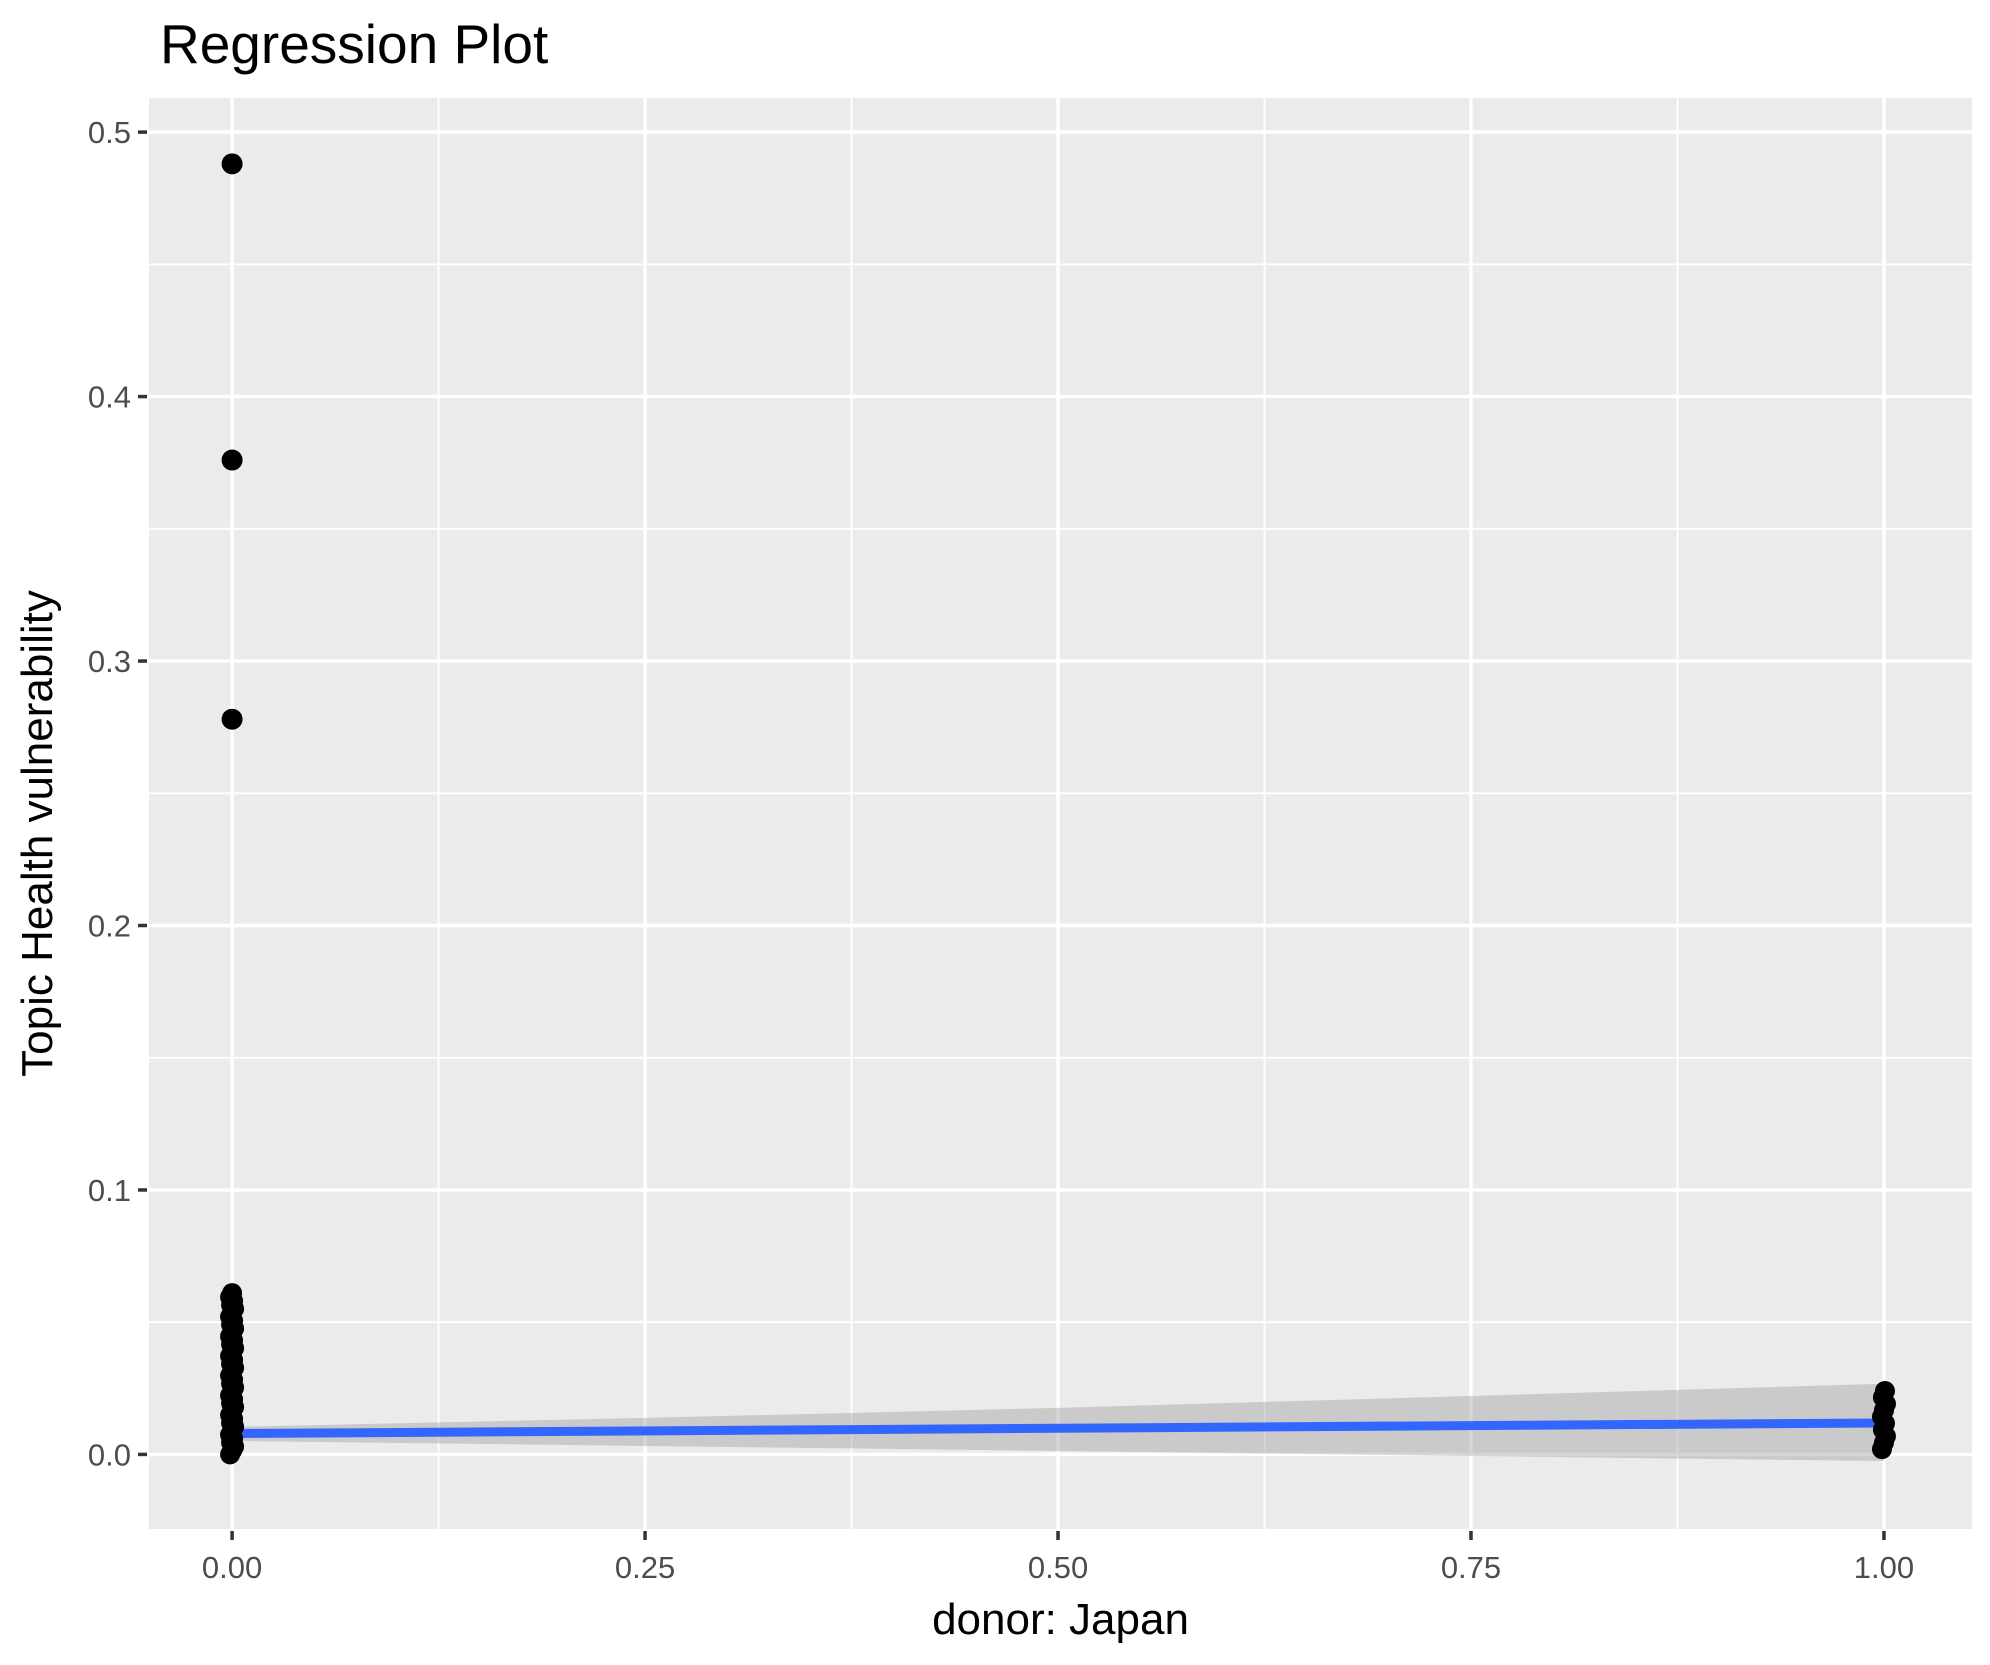 Image resolution: width=1990 pixels, height=1665 pixels. I want to click on plot-title: Regression Plot, so click(354, 44).